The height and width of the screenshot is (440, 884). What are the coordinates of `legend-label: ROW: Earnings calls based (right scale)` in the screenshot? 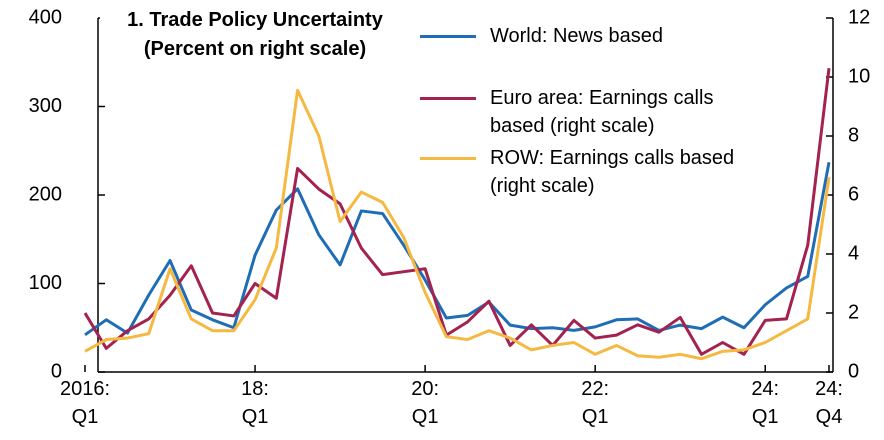 It's located at (612, 172).